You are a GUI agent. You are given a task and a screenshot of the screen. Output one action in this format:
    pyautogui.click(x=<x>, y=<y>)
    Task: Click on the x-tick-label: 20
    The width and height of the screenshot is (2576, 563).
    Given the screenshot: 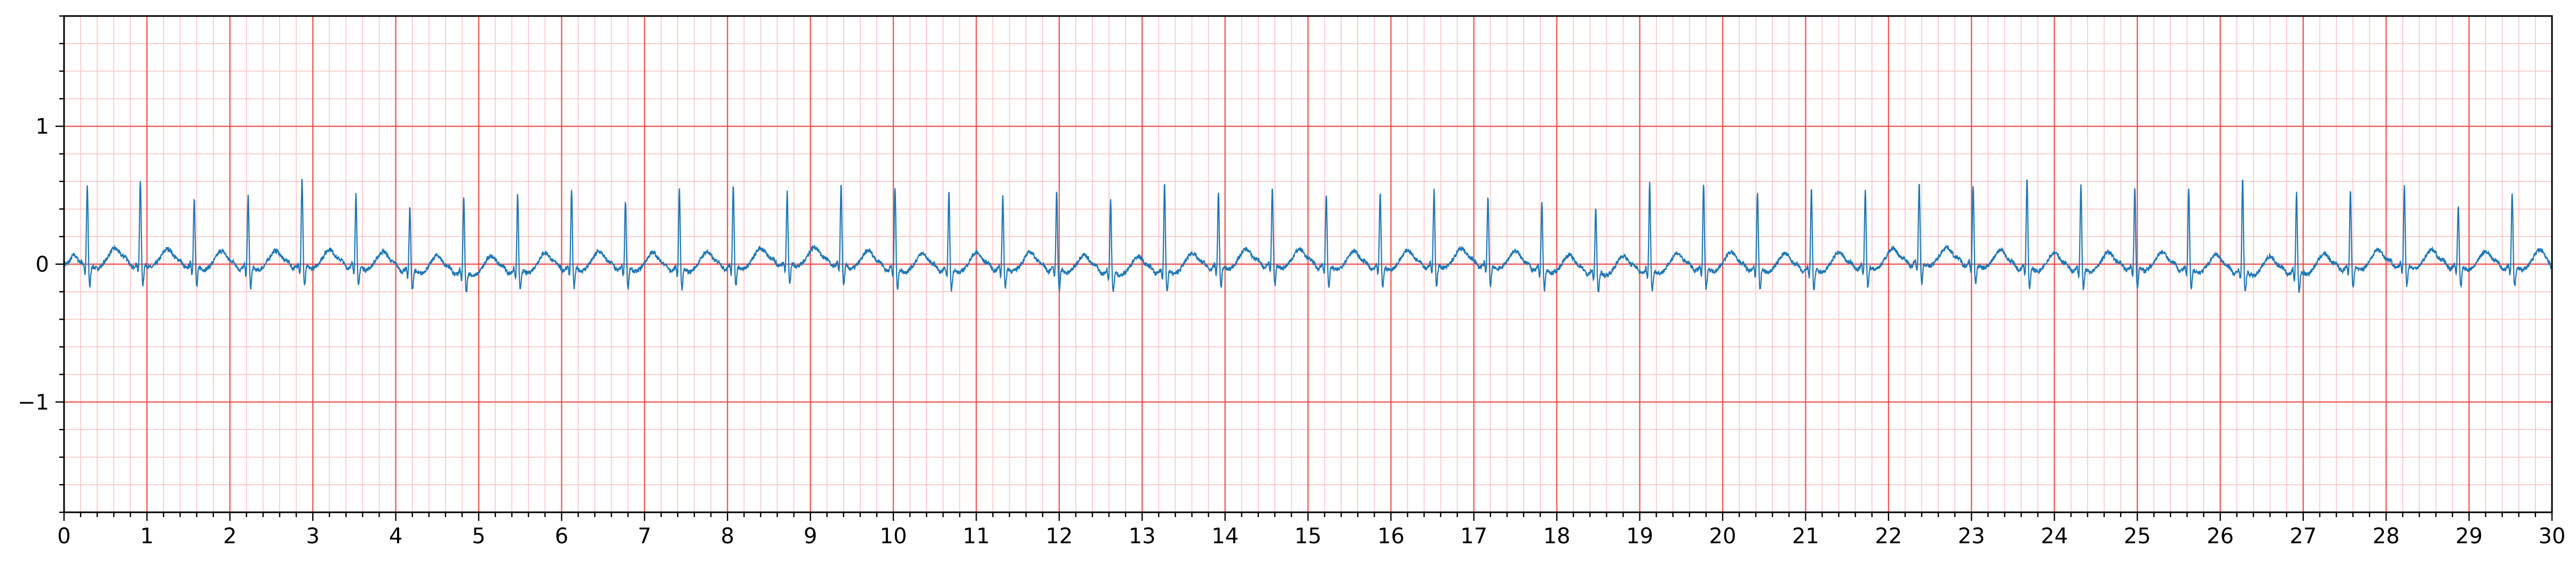 What is the action you would take?
    pyautogui.click(x=1723, y=536)
    